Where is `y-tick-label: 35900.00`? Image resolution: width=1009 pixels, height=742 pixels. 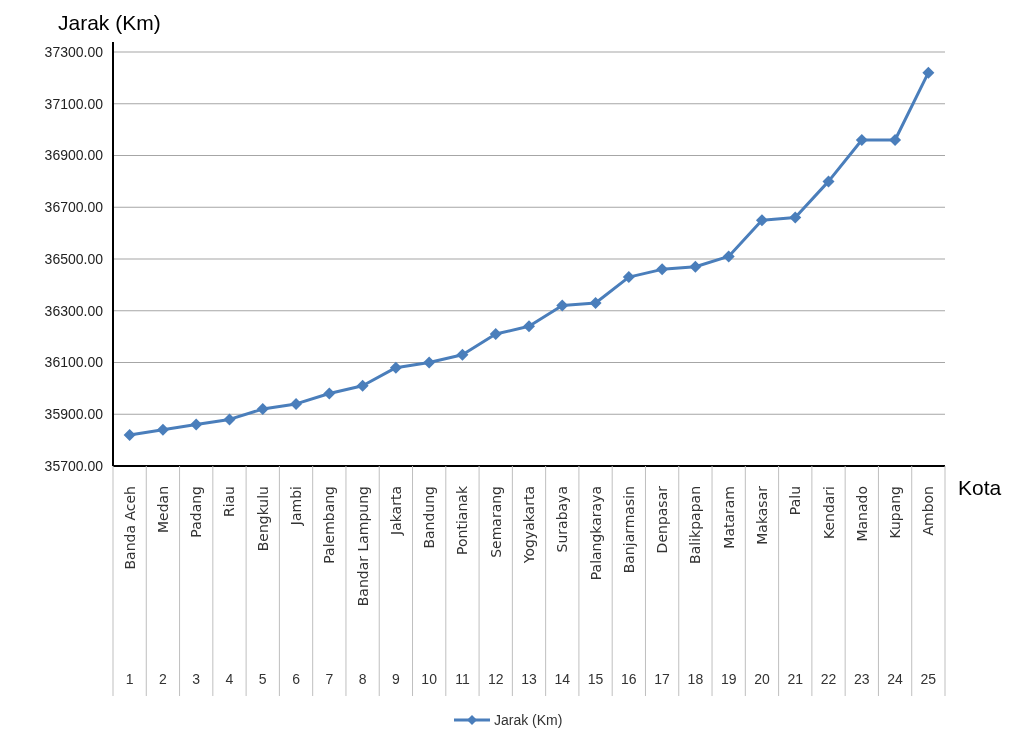
y-tick-label: 35900.00 is located at coordinates (74, 414).